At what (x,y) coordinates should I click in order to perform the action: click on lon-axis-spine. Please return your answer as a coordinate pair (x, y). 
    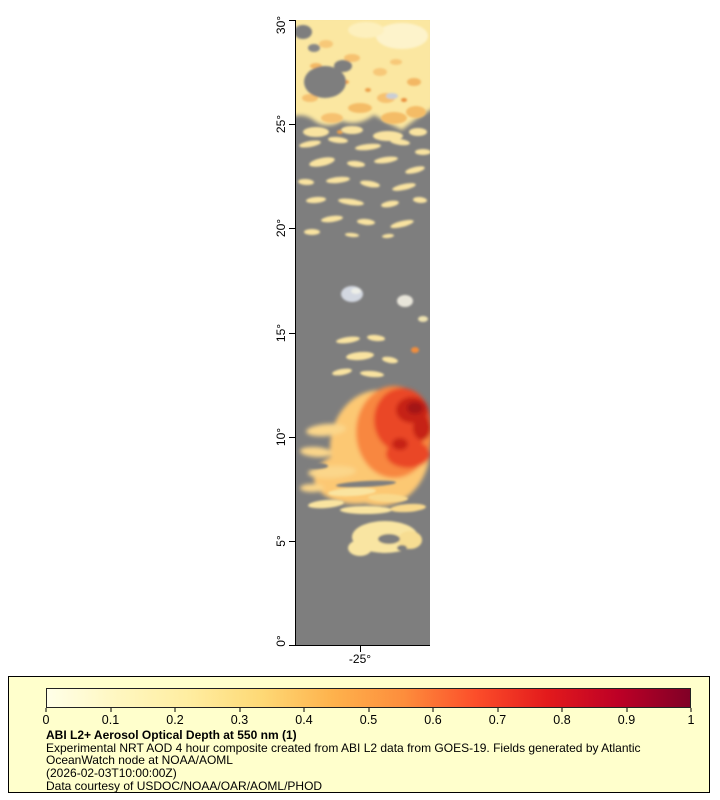
    Looking at the image, I should click on (363, 645).